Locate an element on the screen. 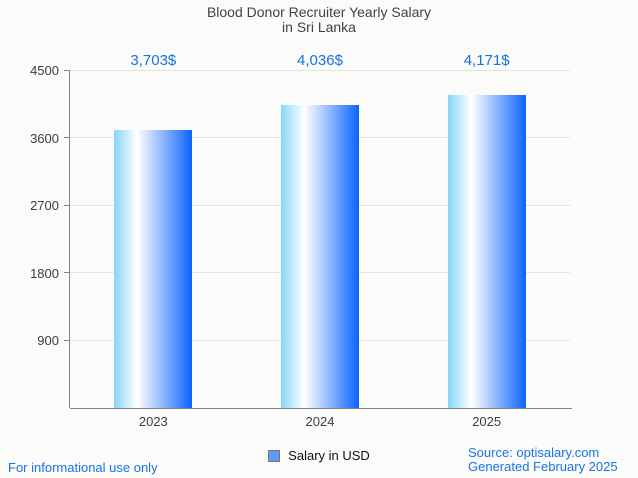  y-axis-label: 2700 is located at coordinates (44, 206).